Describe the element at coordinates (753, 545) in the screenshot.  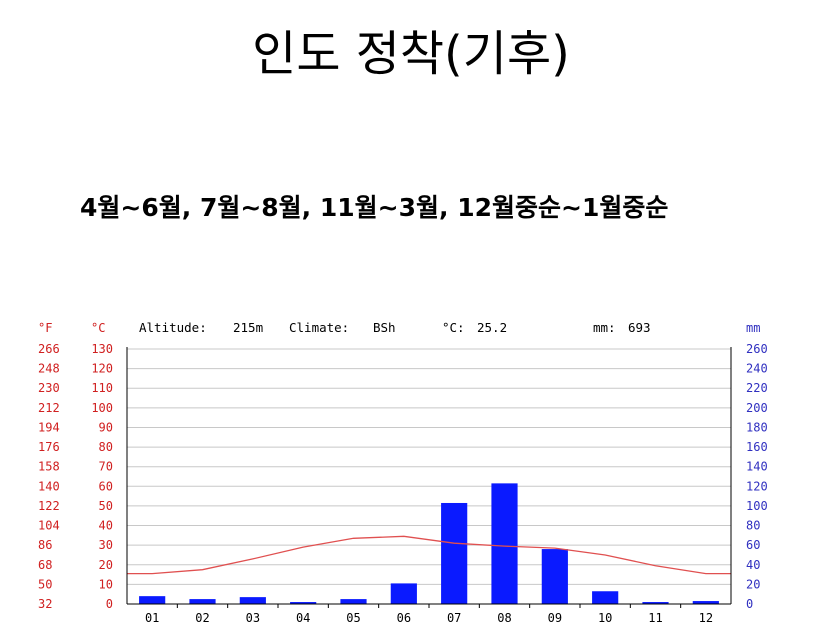
I see `precip-tick-label: 60` at that location.